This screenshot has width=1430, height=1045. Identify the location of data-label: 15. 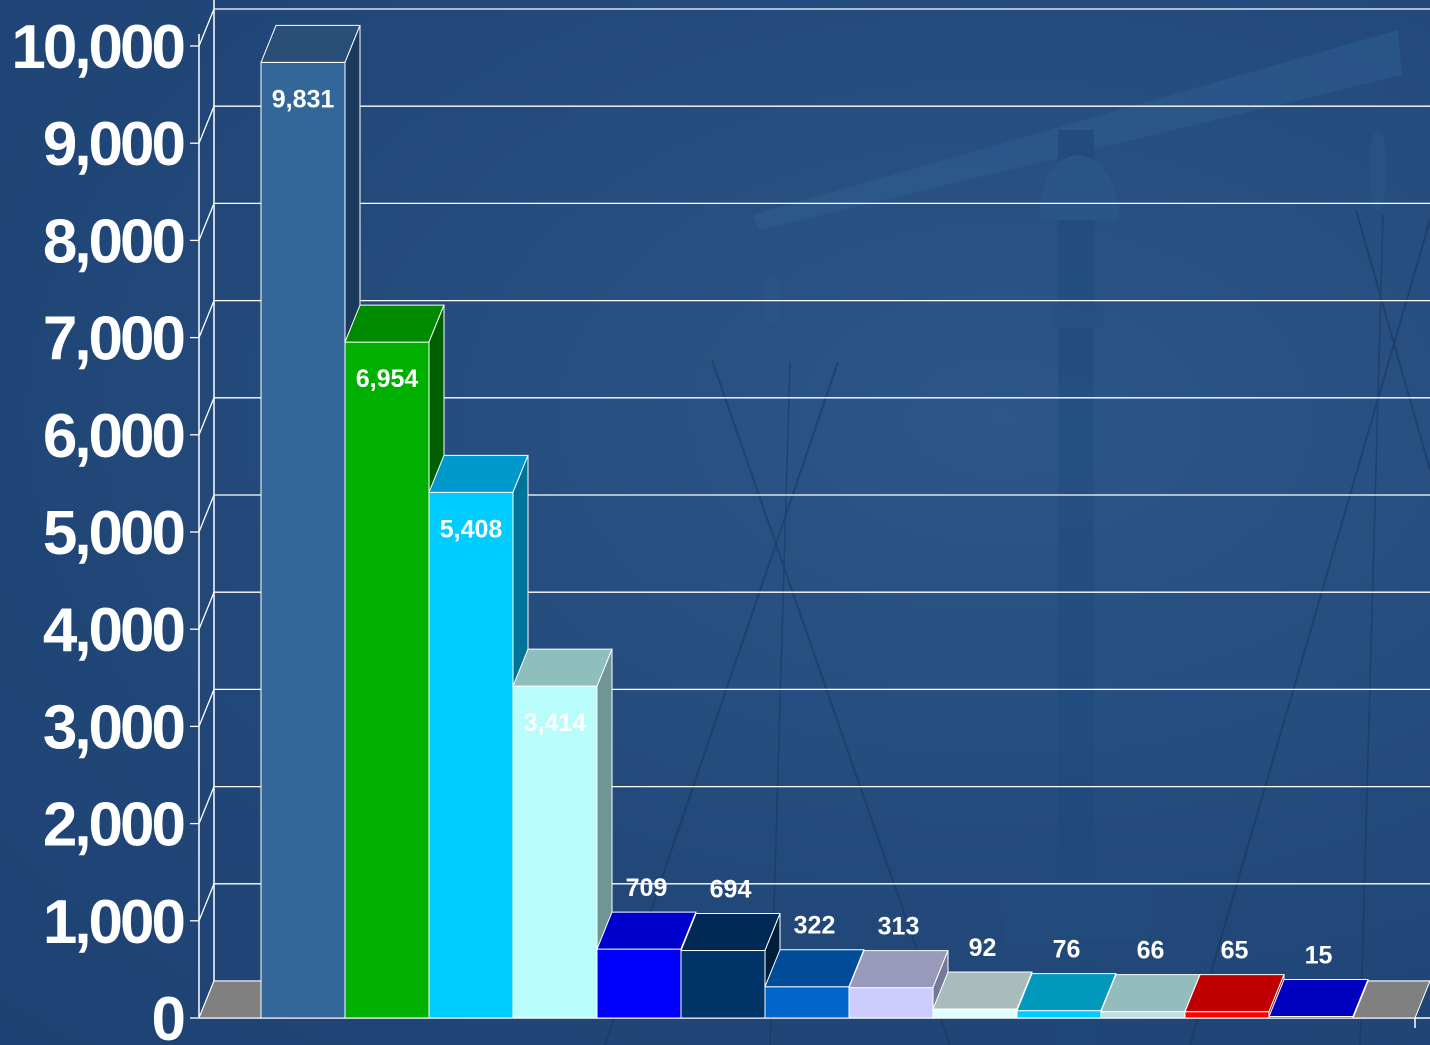
(1319, 956).